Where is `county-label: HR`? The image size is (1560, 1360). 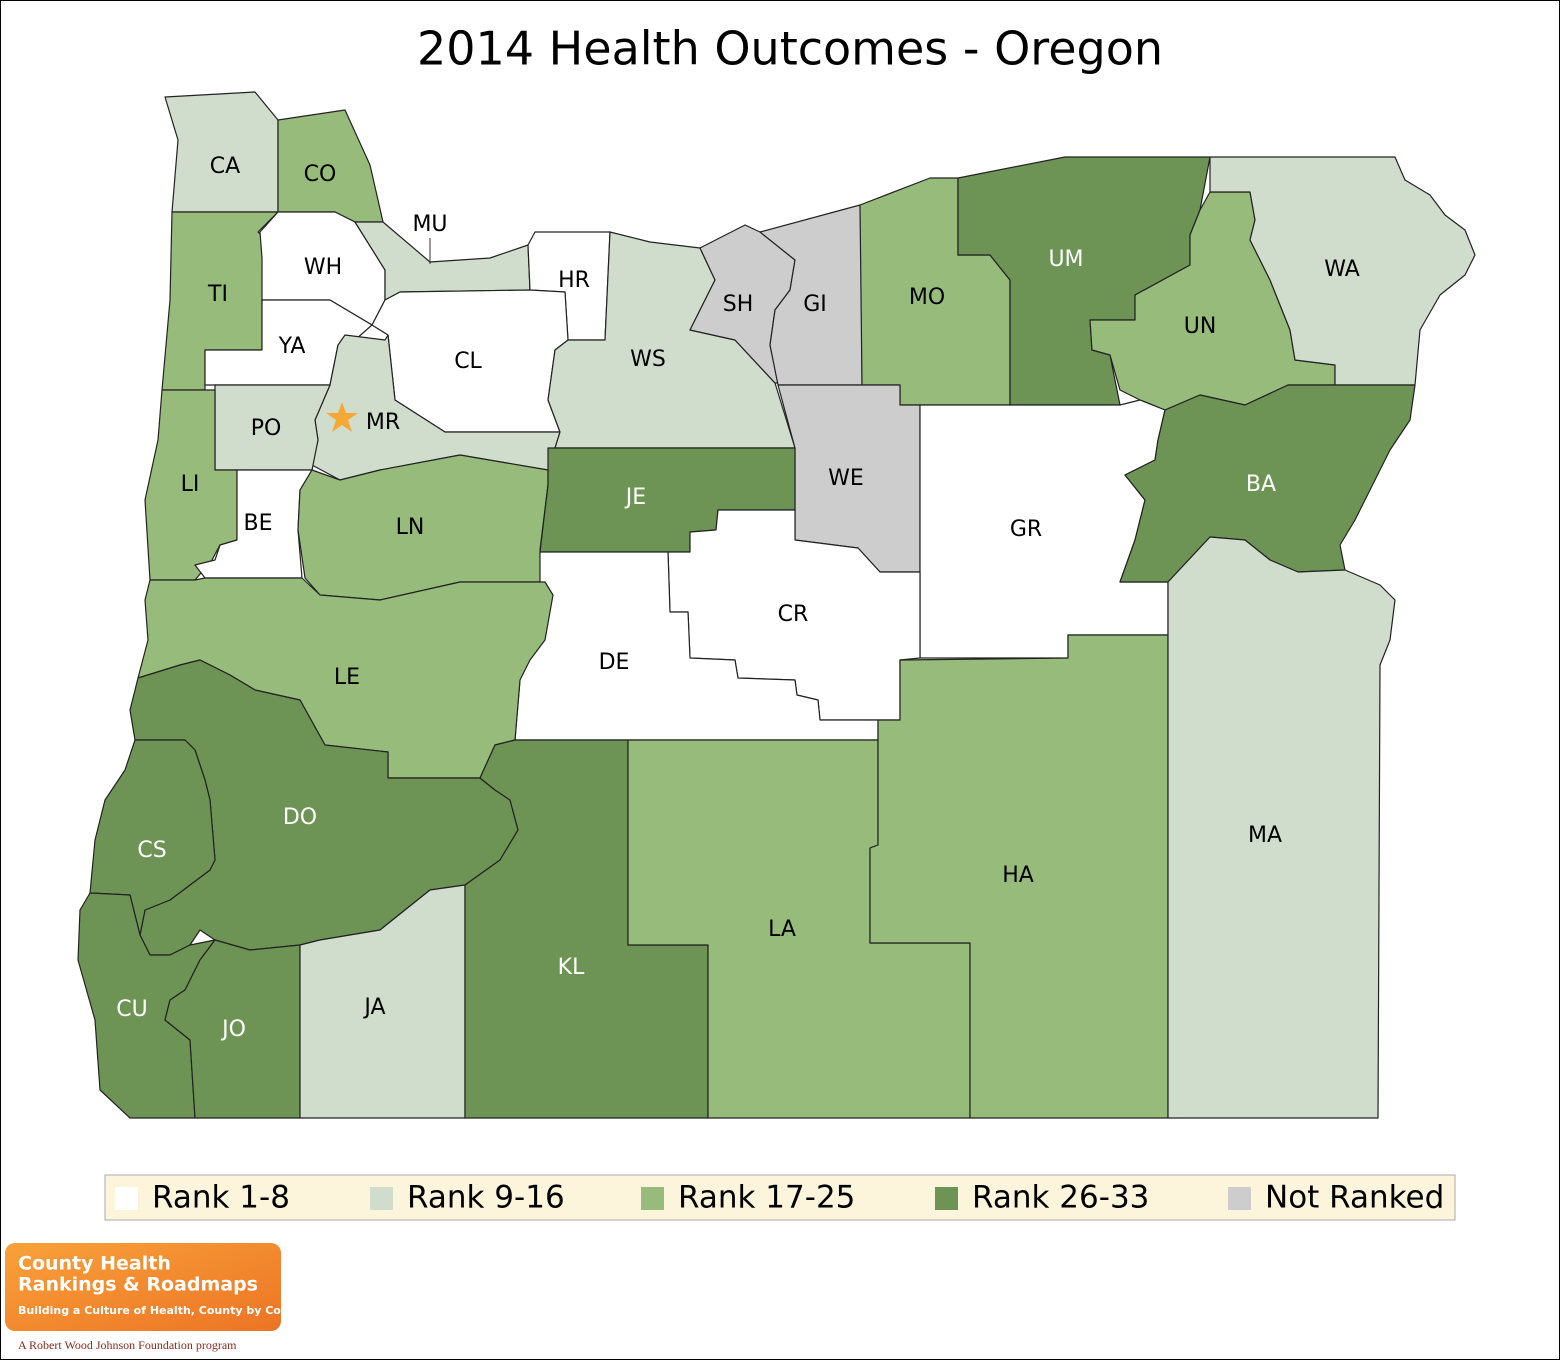 county-label: HR is located at coordinates (574, 280).